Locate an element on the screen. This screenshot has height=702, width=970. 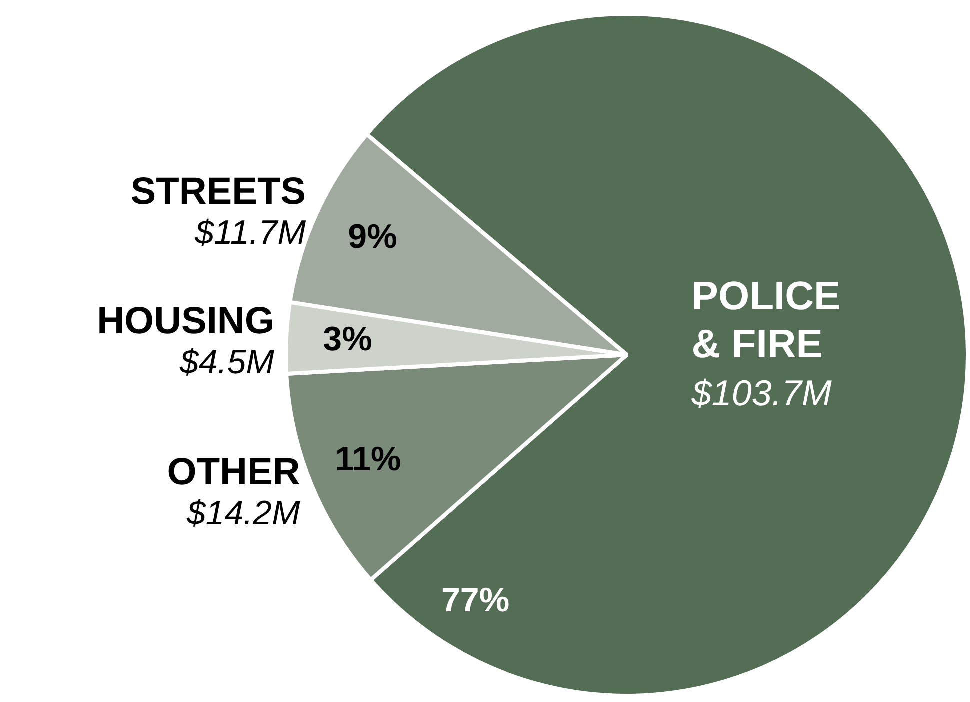
data-label: $14.2M is located at coordinates (243, 513).